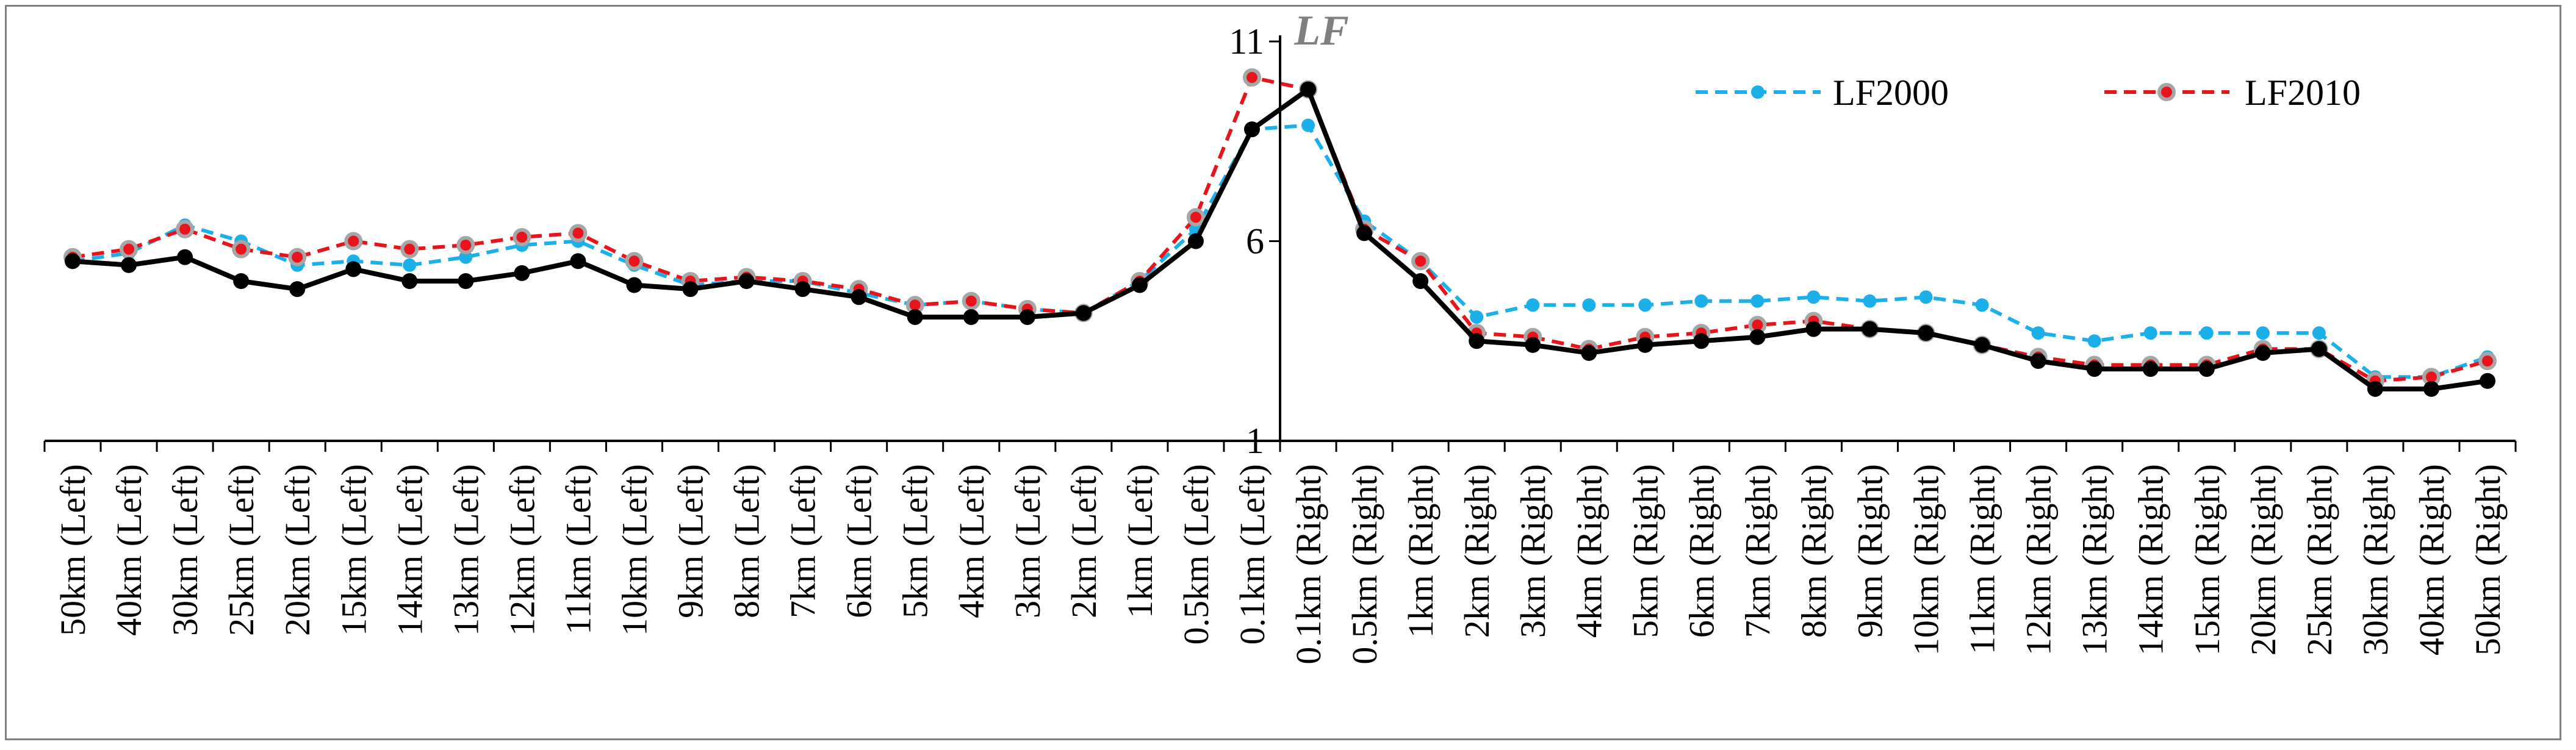 The height and width of the screenshot is (750, 2576). What do you see at coordinates (73, 550) in the screenshot?
I see `x-tick-label: 50km (Left)` at bounding box center [73, 550].